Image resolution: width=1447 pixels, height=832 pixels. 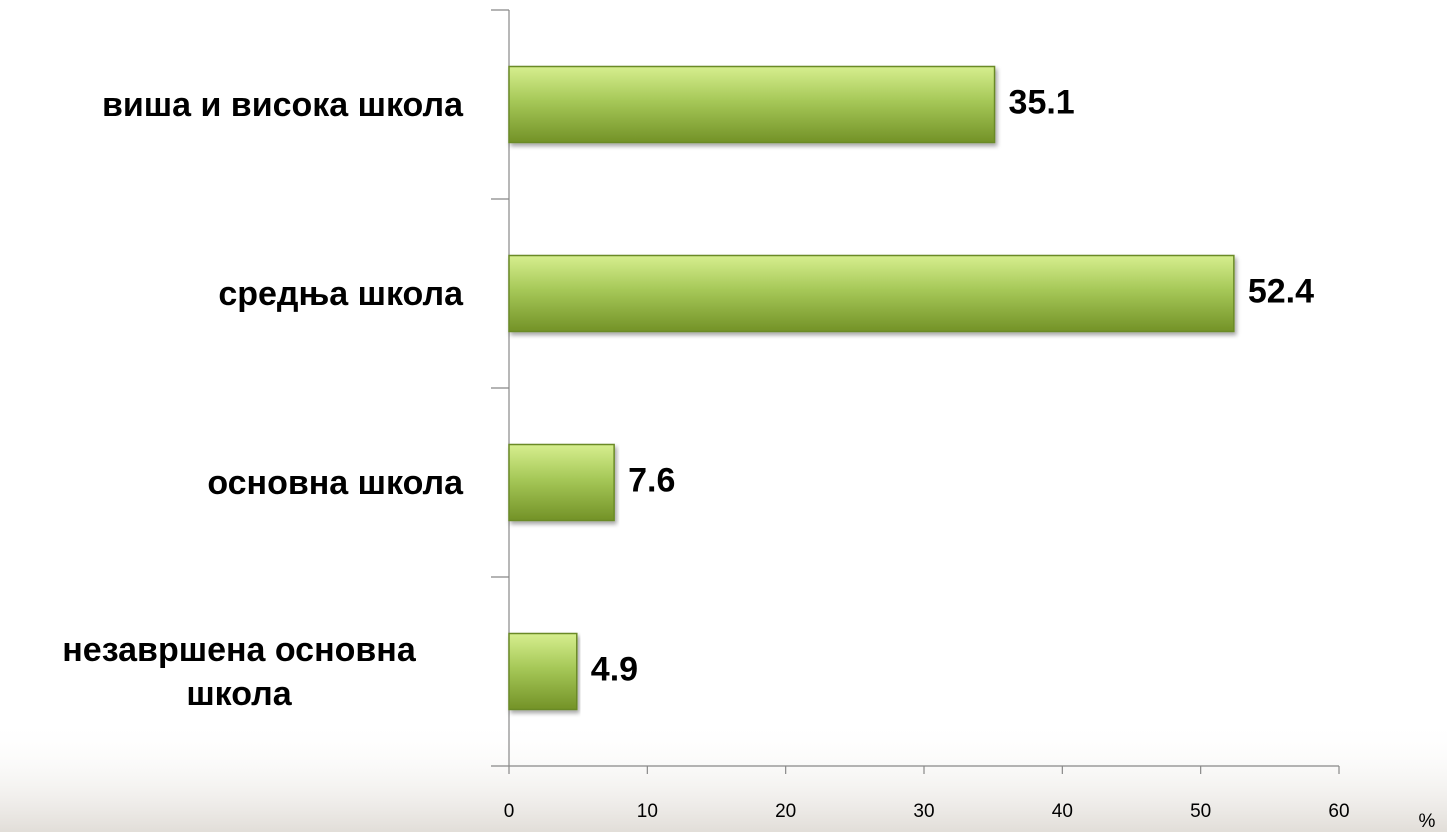 What do you see at coordinates (1427, 821) in the screenshot?
I see `x-axis-label: %` at bounding box center [1427, 821].